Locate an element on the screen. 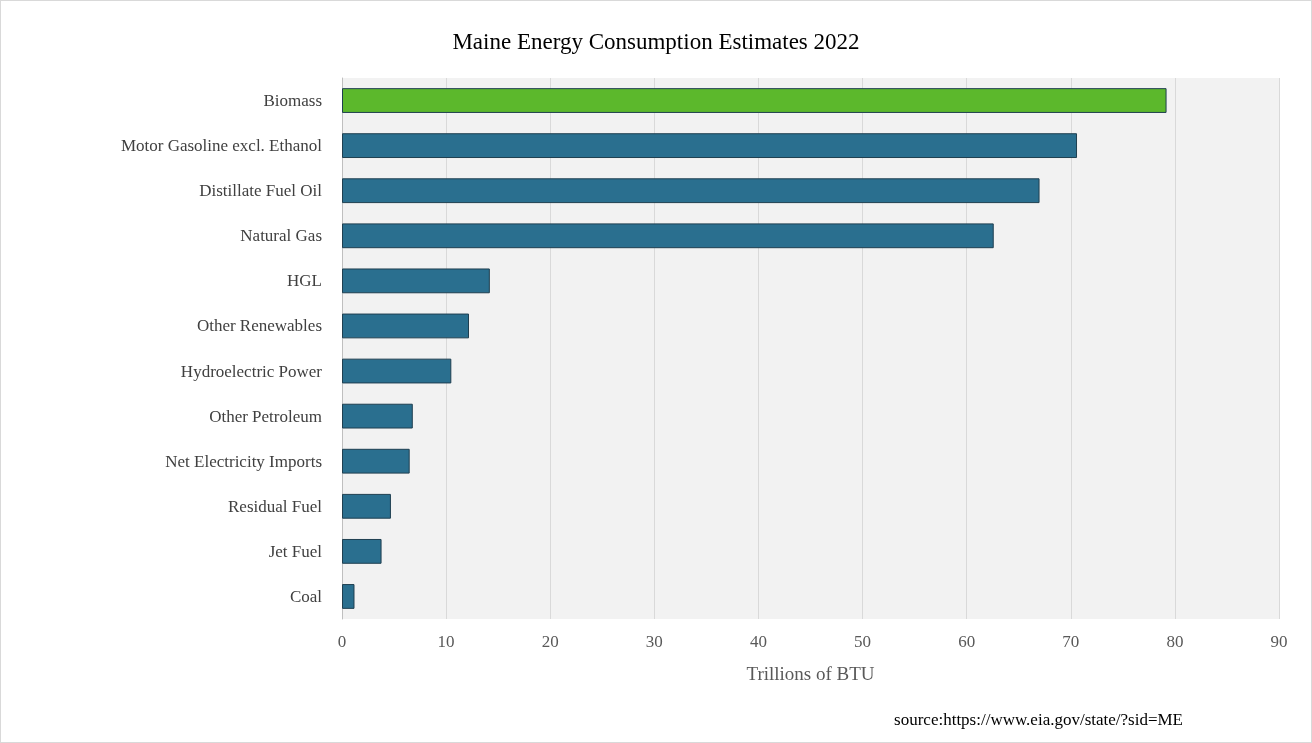 This screenshot has height=743, width=1312. x-tick-label: 80 is located at coordinates (1175, 641).